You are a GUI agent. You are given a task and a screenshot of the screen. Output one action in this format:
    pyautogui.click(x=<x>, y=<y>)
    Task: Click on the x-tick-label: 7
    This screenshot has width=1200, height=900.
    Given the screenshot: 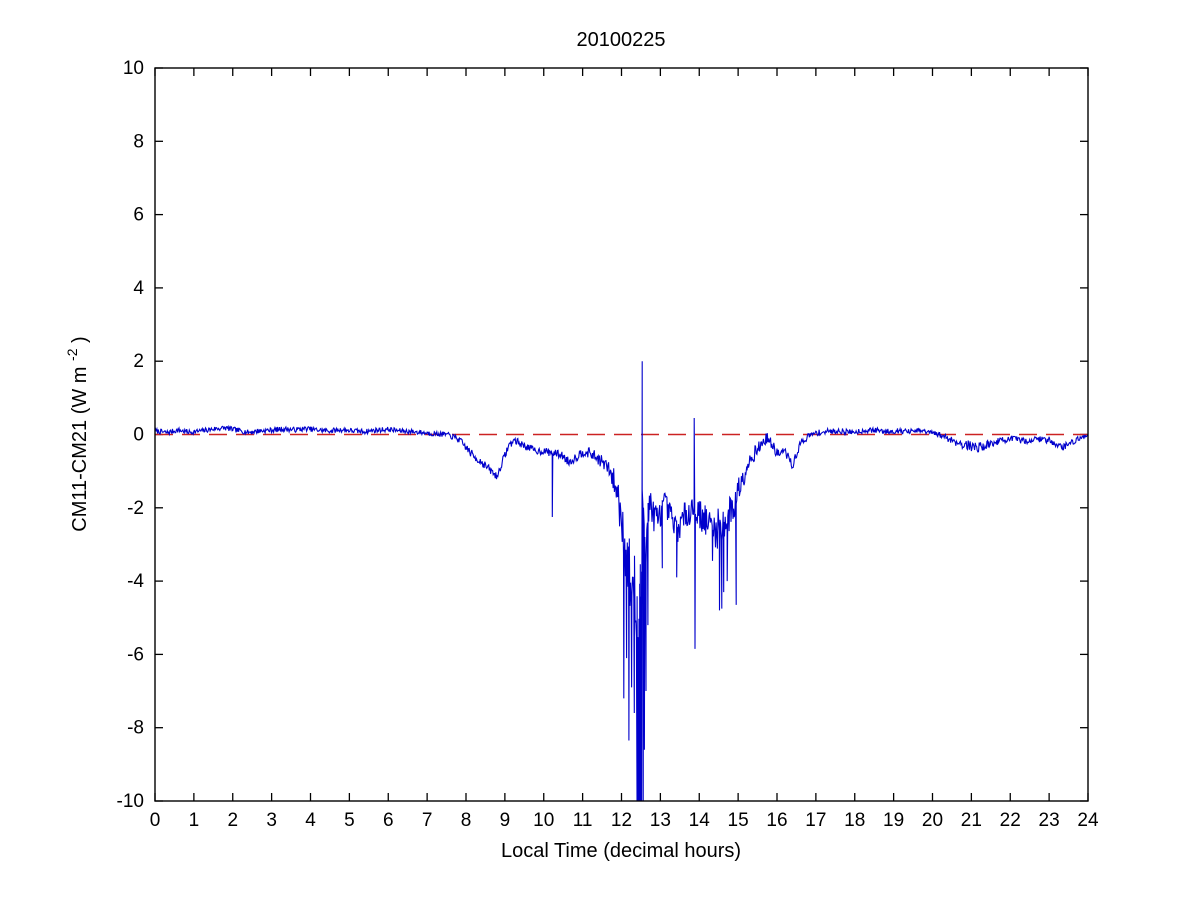 What is the action you would take?
    pyautogui.click(x=427, y=820)
    